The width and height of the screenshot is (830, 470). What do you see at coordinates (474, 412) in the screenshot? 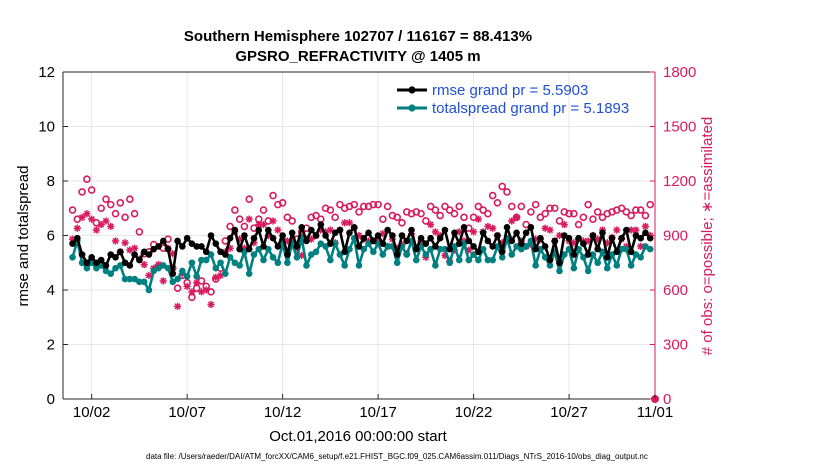
I see `x-tick-label: 10/22` at bounding box center [474, 412].